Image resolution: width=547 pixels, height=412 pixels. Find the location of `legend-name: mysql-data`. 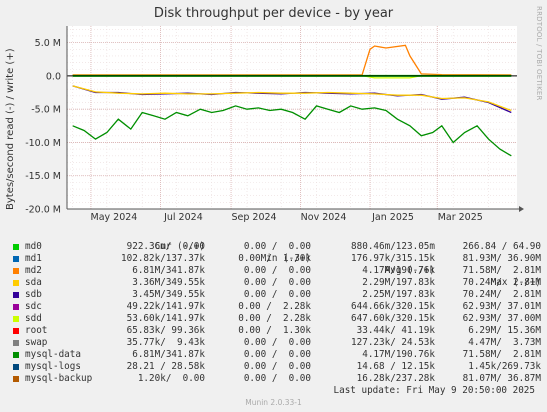

legend-name: mysql-data is located at coordinates (53, 354).